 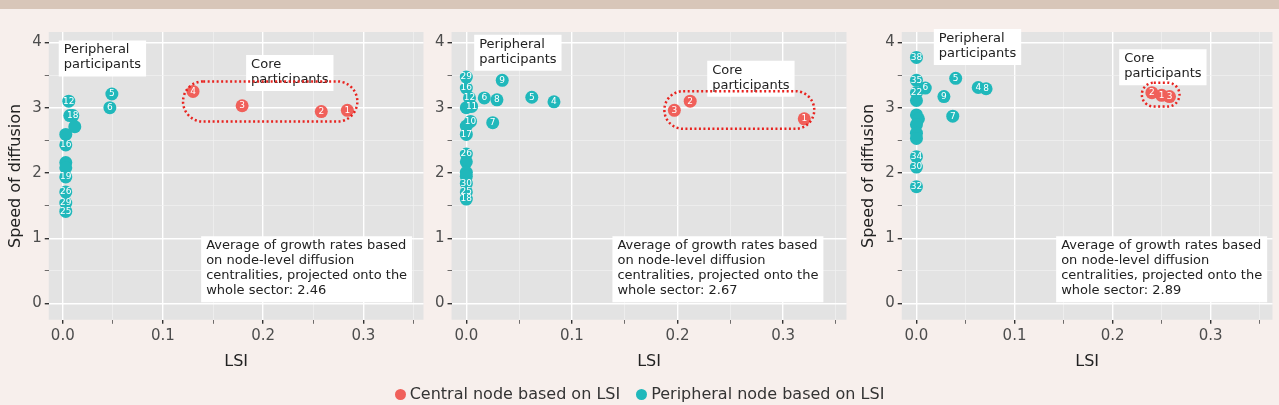 I want to click on annotation: 32, so click(x=916, y=186).